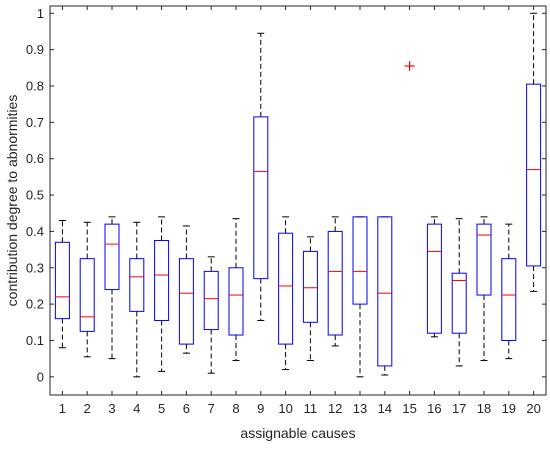 This screenshot has height=449, width=550. I want to click on x-tick-label: 14, so click(385, 408).